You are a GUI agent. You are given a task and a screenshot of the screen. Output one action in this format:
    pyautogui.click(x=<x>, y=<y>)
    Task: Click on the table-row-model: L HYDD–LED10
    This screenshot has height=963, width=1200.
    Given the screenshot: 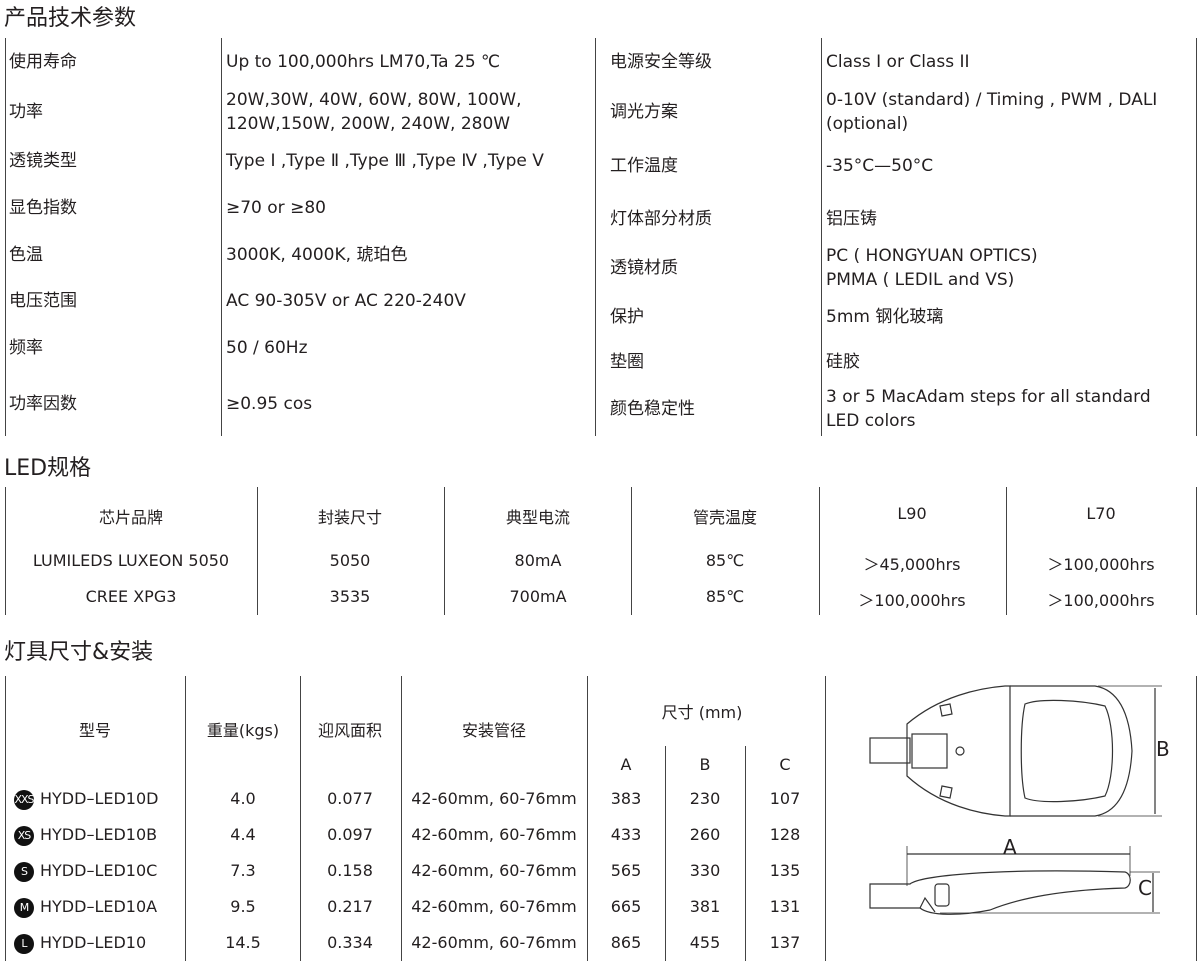 What is the action you would take?
    pyautogui.click(x=80, y=943)
    